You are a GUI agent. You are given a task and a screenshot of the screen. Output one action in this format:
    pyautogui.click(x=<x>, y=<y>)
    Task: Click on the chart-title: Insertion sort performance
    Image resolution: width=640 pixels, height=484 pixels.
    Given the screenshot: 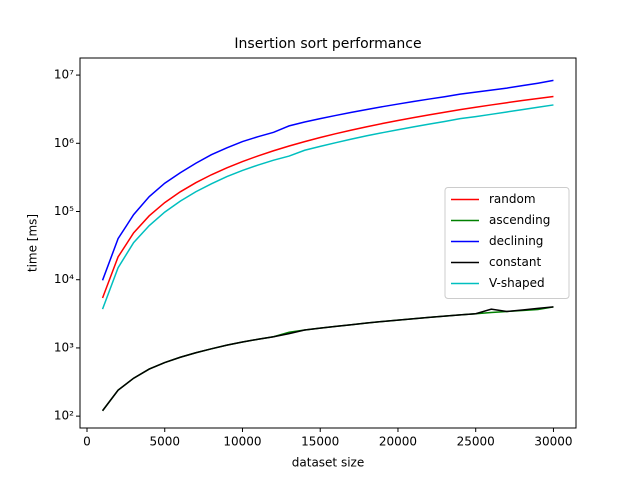 What is the action you would take?
    pyautogui.click(x=327, y=44)
    